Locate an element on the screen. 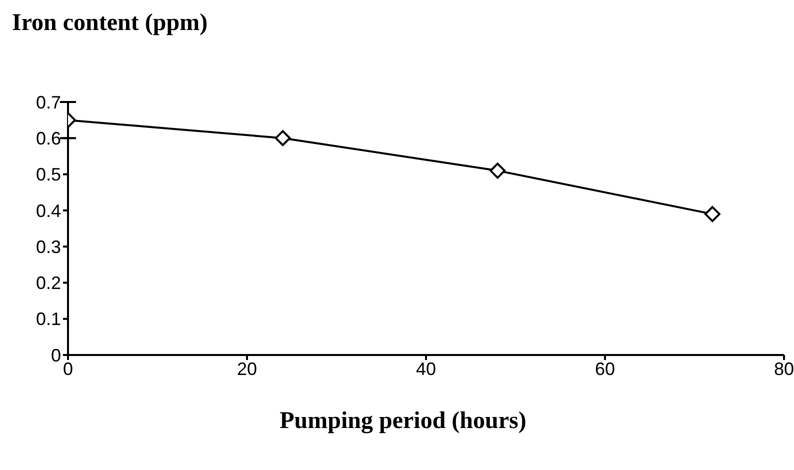  y-tick-label: 0.3 is located at coordinates (48, 246).